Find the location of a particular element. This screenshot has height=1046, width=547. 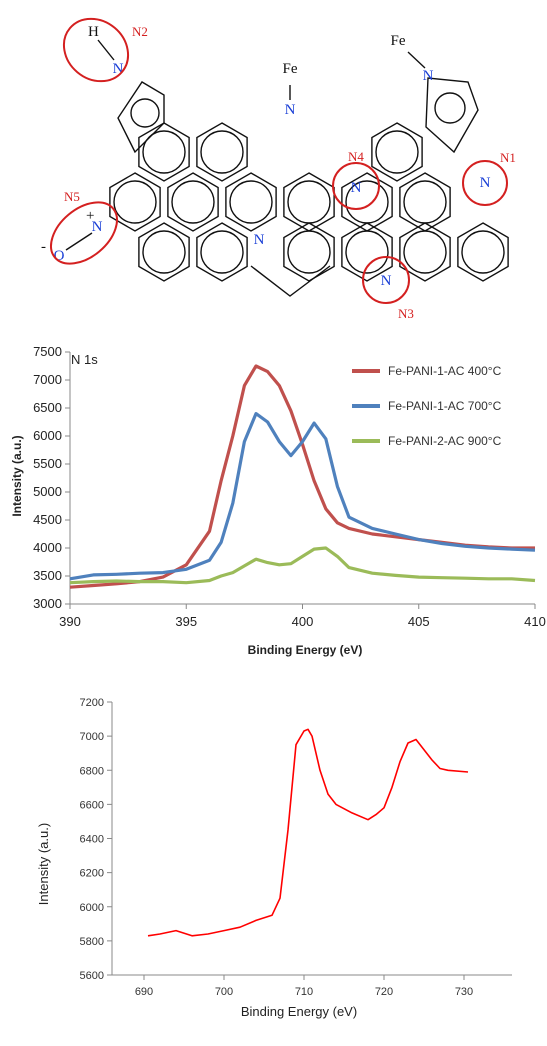

chart1-y-axis-label: Intensity (a.u.) is located at coordinates (17, 475).